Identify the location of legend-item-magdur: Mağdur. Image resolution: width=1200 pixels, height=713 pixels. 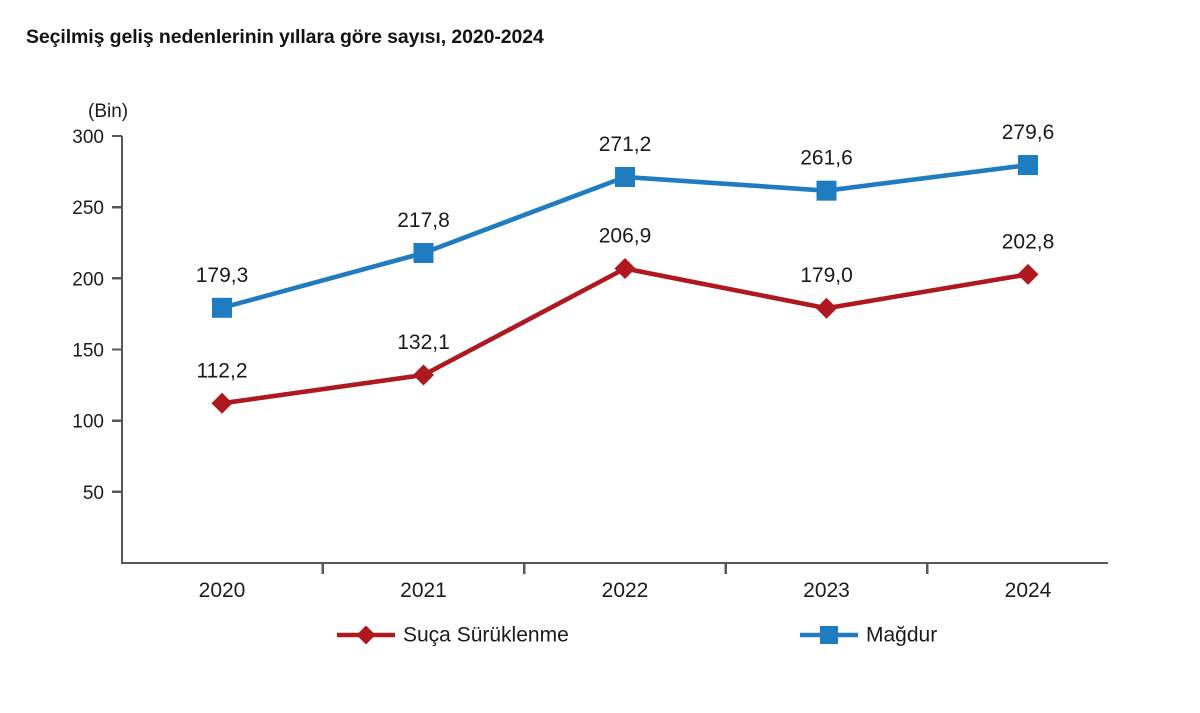
(868, 635).